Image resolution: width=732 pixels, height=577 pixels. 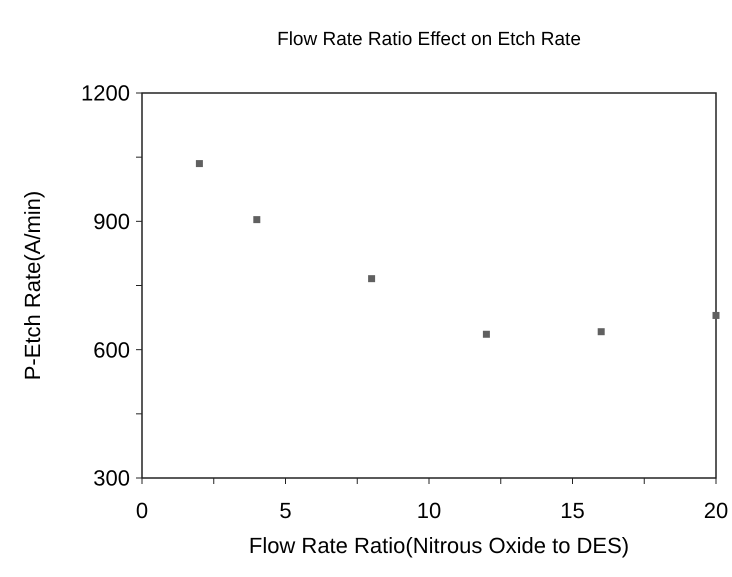 What do you see at coordinates (142, 510) in the screenshot?
I see `x-tick-label: 0` at bounding box center [142, 510].